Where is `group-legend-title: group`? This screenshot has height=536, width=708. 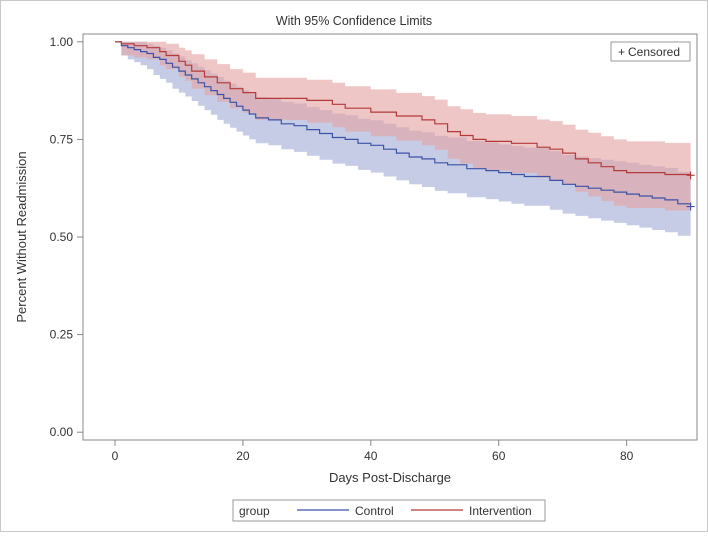
group-legend-title: group is located at coordinates (254, 511).